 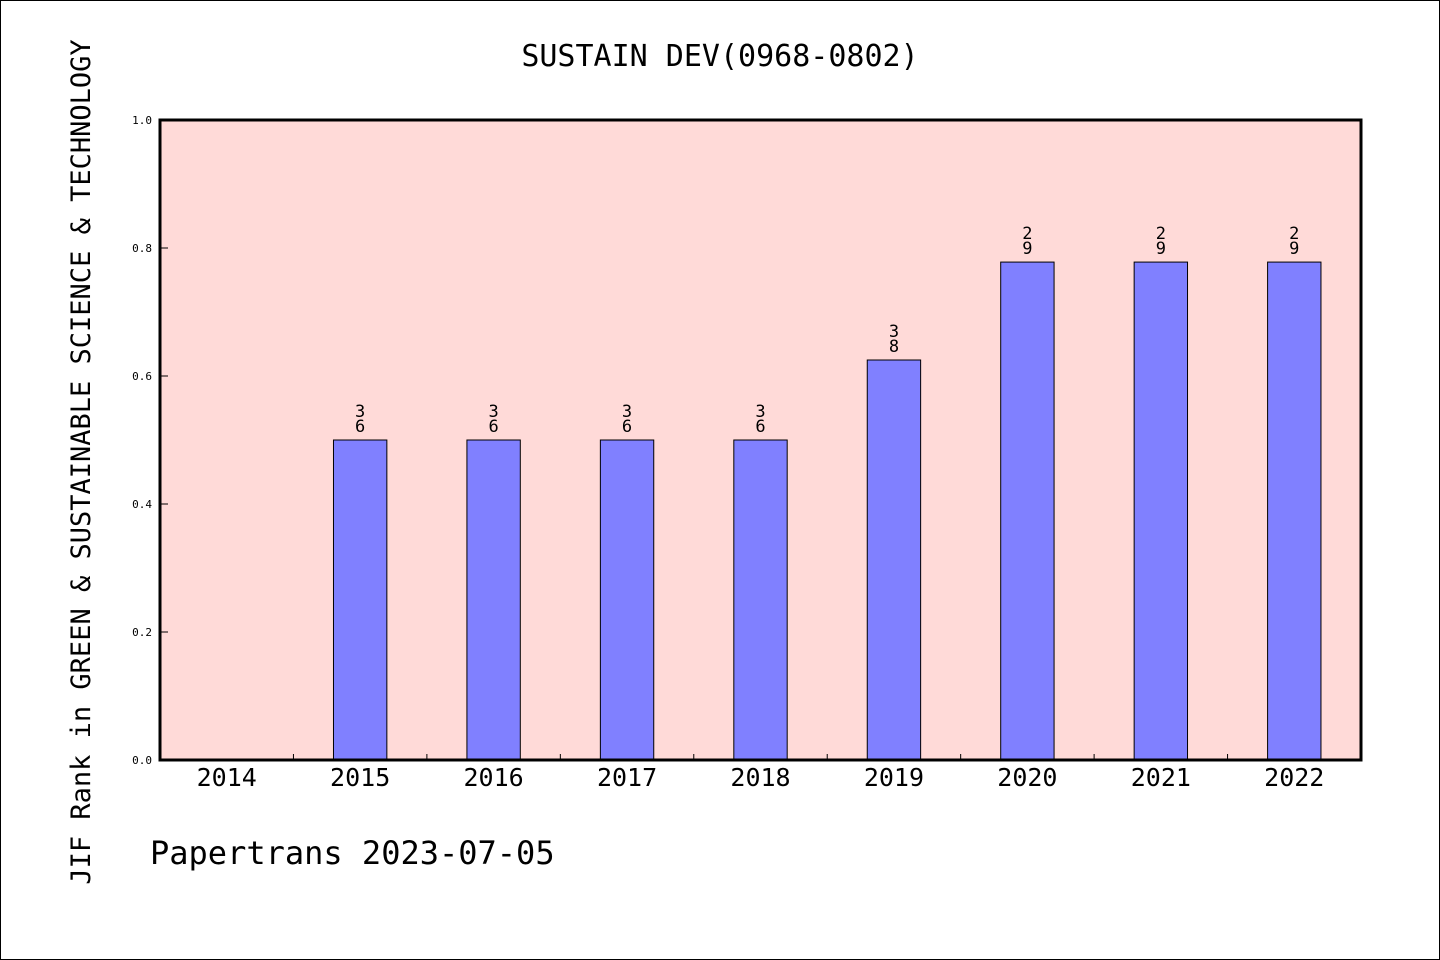 What do you see at coordinates (894, 777) in the screenshot?
I see `x-tick-label: 2019` at bounding box center [894, 777].